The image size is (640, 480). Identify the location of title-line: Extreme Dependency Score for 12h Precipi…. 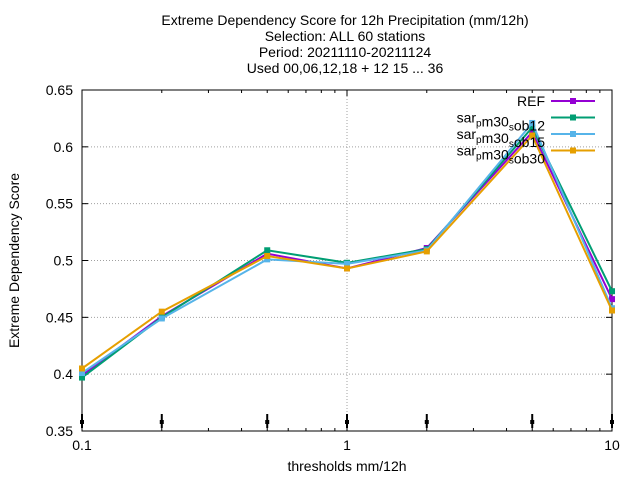
(344, 20).